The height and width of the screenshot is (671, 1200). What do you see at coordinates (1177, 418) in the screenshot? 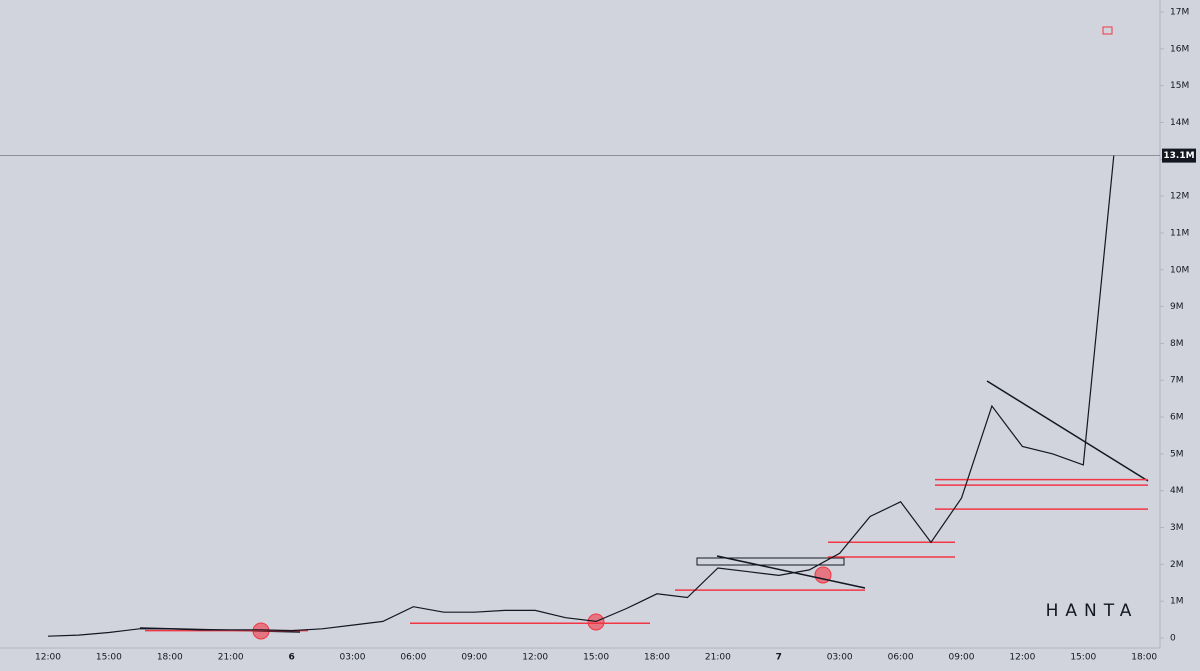
I see `y-tick-label: 6M` at bounding box center [1177, 418].